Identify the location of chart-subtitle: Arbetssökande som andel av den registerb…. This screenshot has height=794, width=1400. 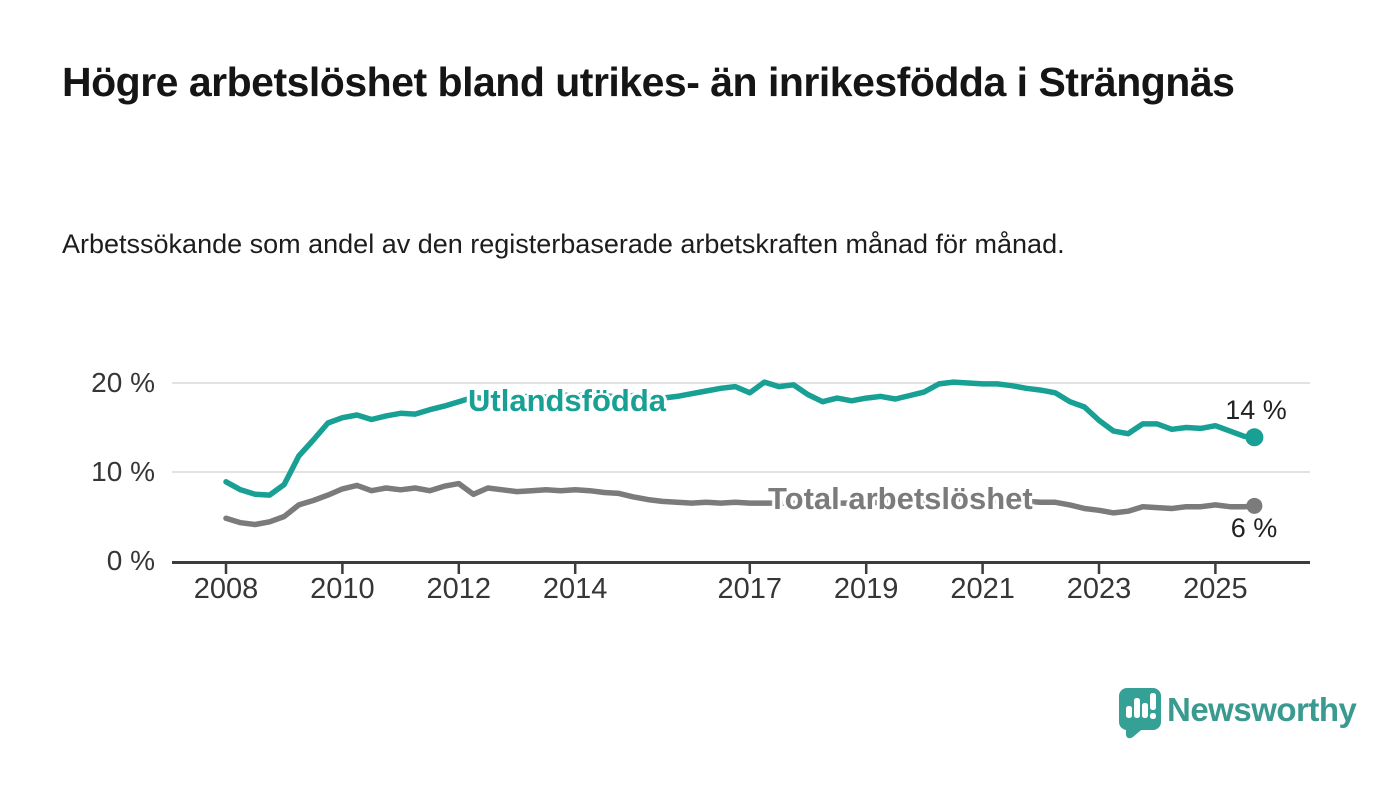
(563, 244).